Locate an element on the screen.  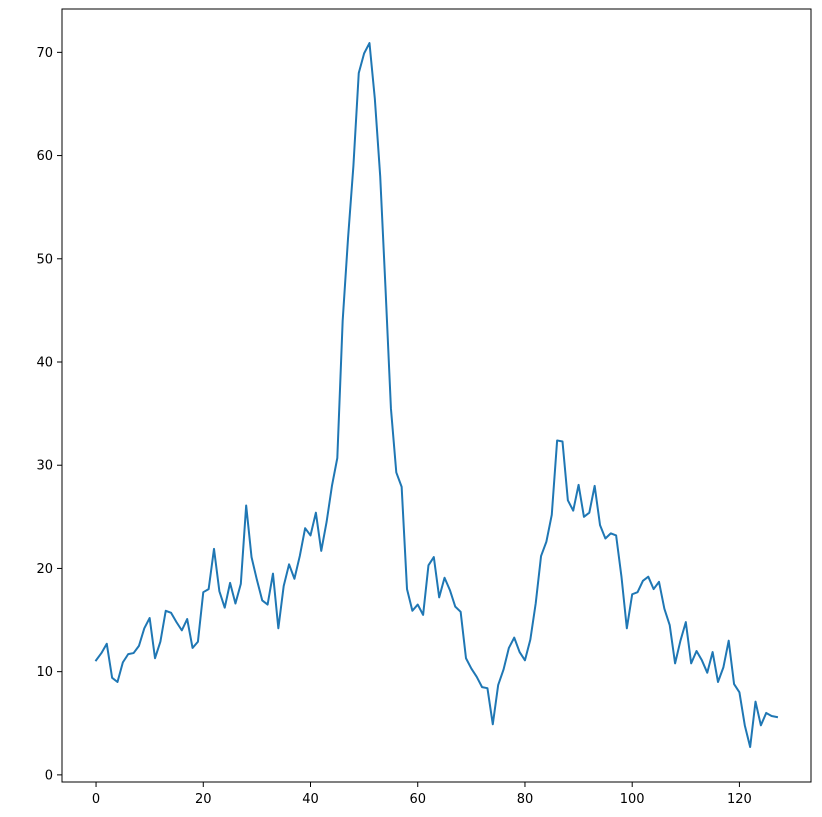
y-tick-label: 10 is located at coordinates (44, 672).